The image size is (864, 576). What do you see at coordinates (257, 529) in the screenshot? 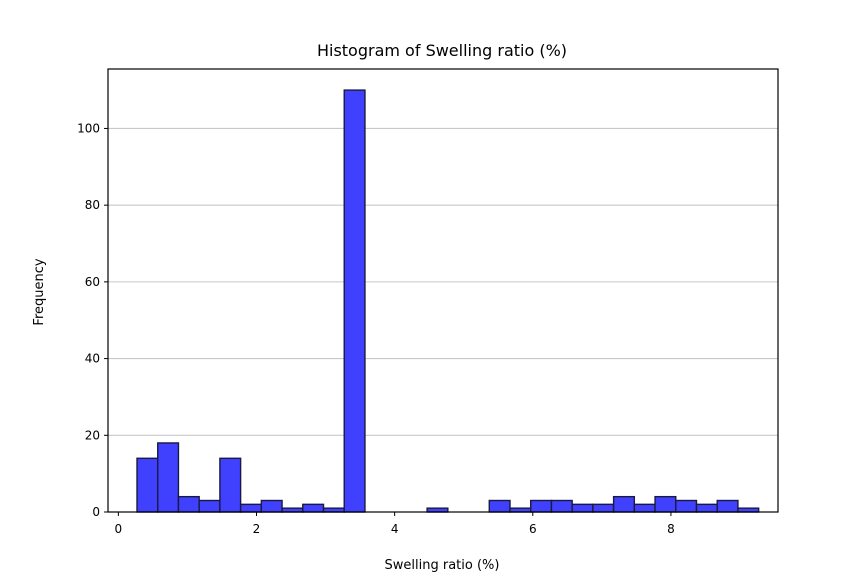
I see `x-tick-label: 2` at bounding box center [257, 529].